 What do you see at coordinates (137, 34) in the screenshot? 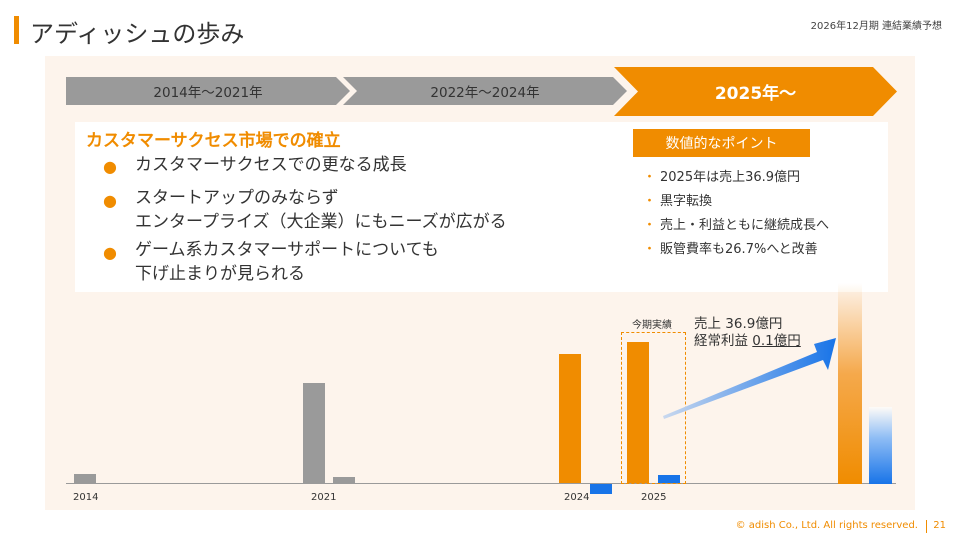
I see `page-title: アディッシュの歩み` at bounding box center [137, 34].